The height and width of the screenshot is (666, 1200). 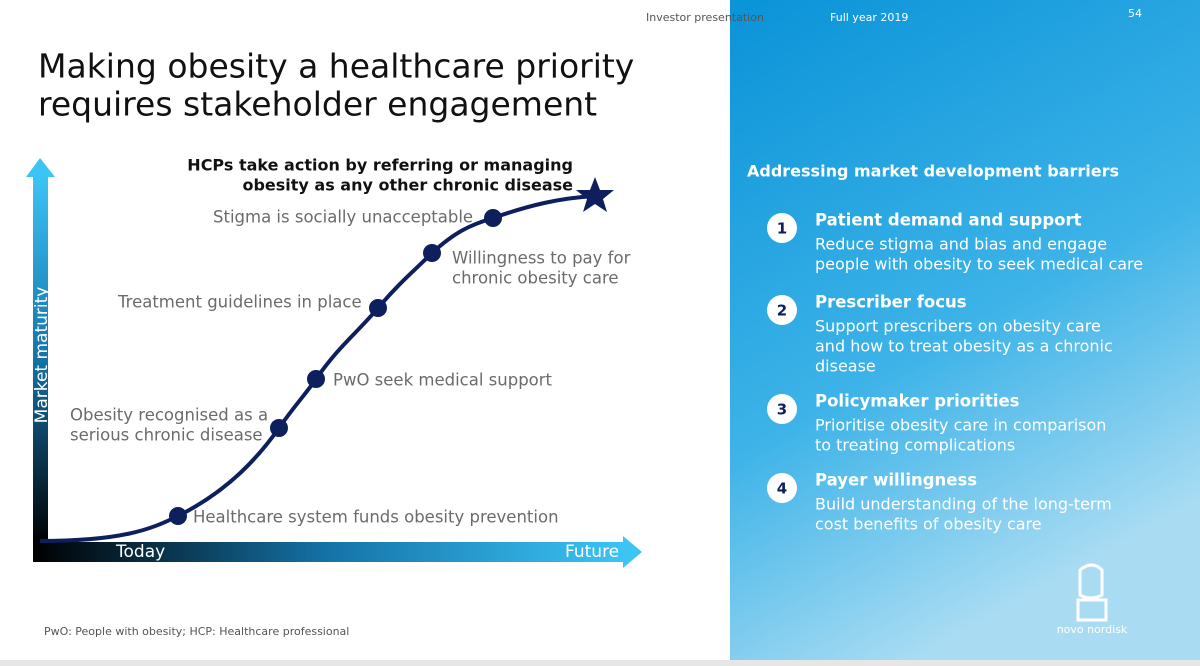 What do you see at coordinates (329, 552) in the screenshot?
I see `x-axis` at bounding box center [329, 552].